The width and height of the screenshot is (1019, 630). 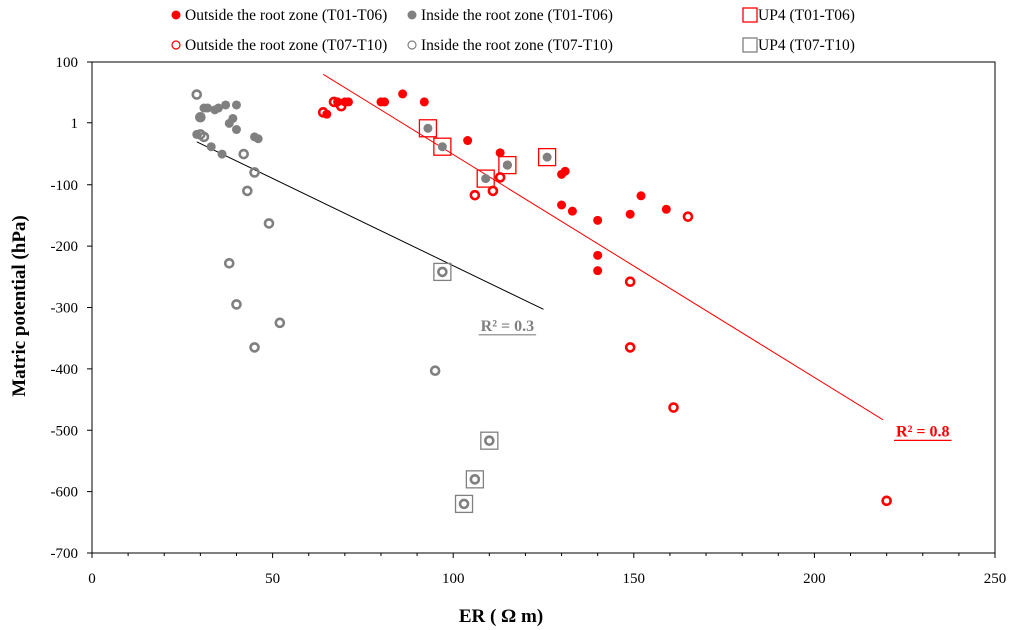 I want to click on y-tick-label: -200, so click(x=65, y=247).